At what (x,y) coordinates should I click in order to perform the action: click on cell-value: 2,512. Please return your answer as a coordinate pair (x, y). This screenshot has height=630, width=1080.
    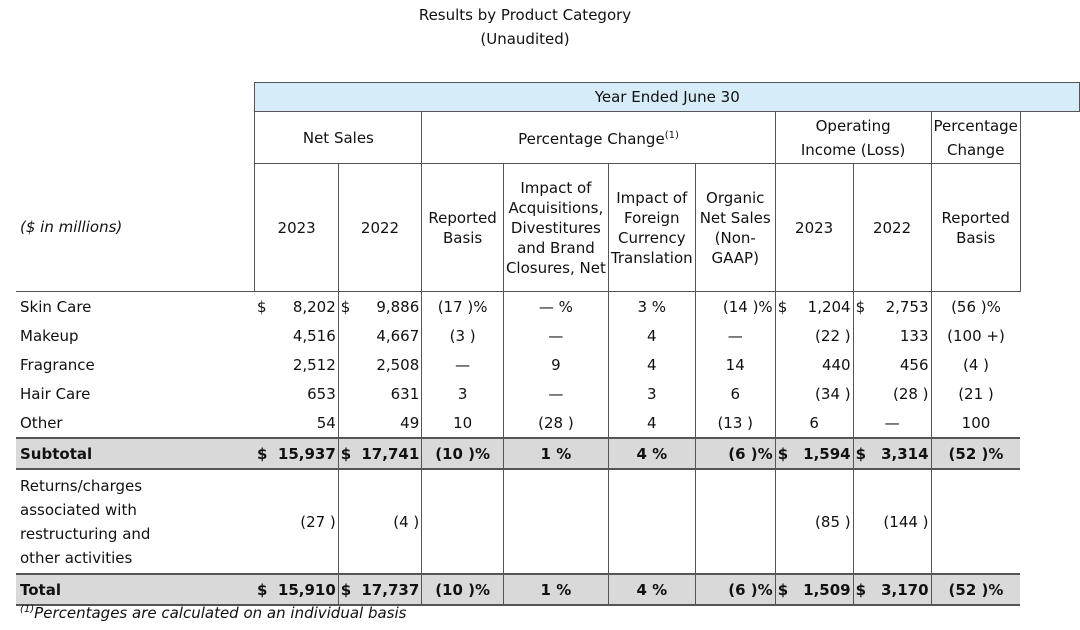
    Looking at the image, I should click on (296, 364).